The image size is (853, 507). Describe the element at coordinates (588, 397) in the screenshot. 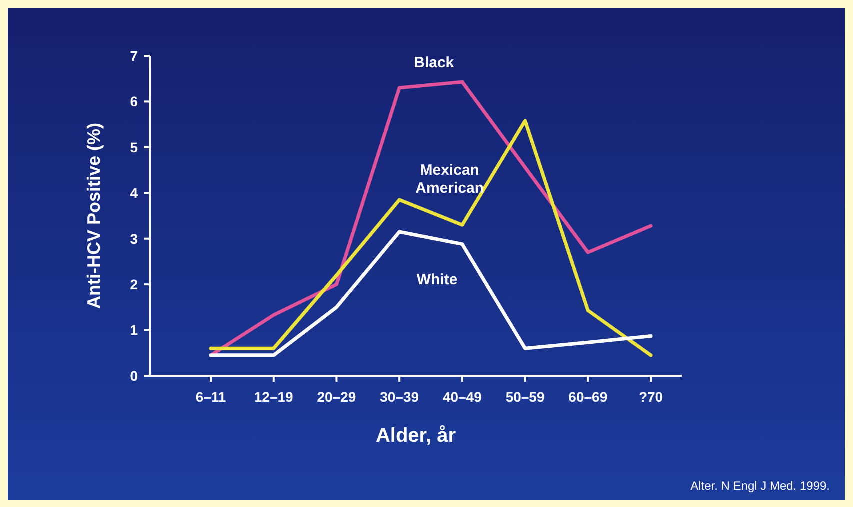

I see `x-tick-label: 60–69` at that location.